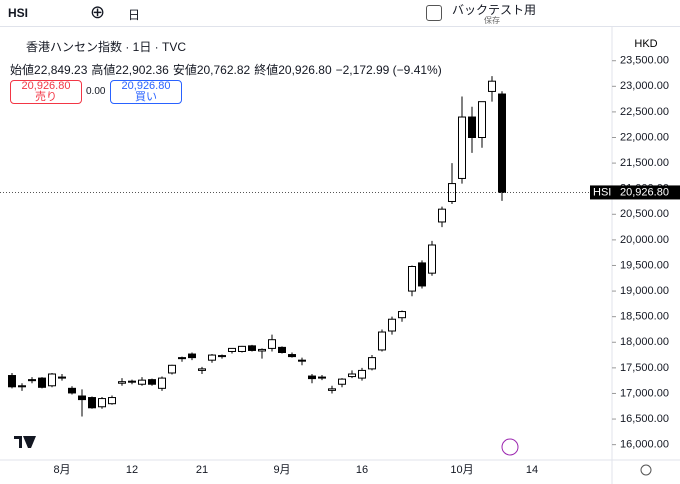 The height and width of the screenshot is (484, 680). What do you see at coordinates (25, 442) in the screenshot?
I see `logo` at bounding box center [25, 442].